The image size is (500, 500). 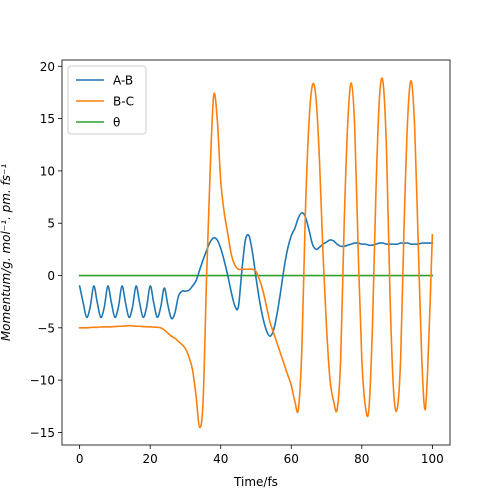 What do you see at coordinates (123, 102) in the screenshot?
I see `legend-label: B-C` at bounding box center [123, 102].